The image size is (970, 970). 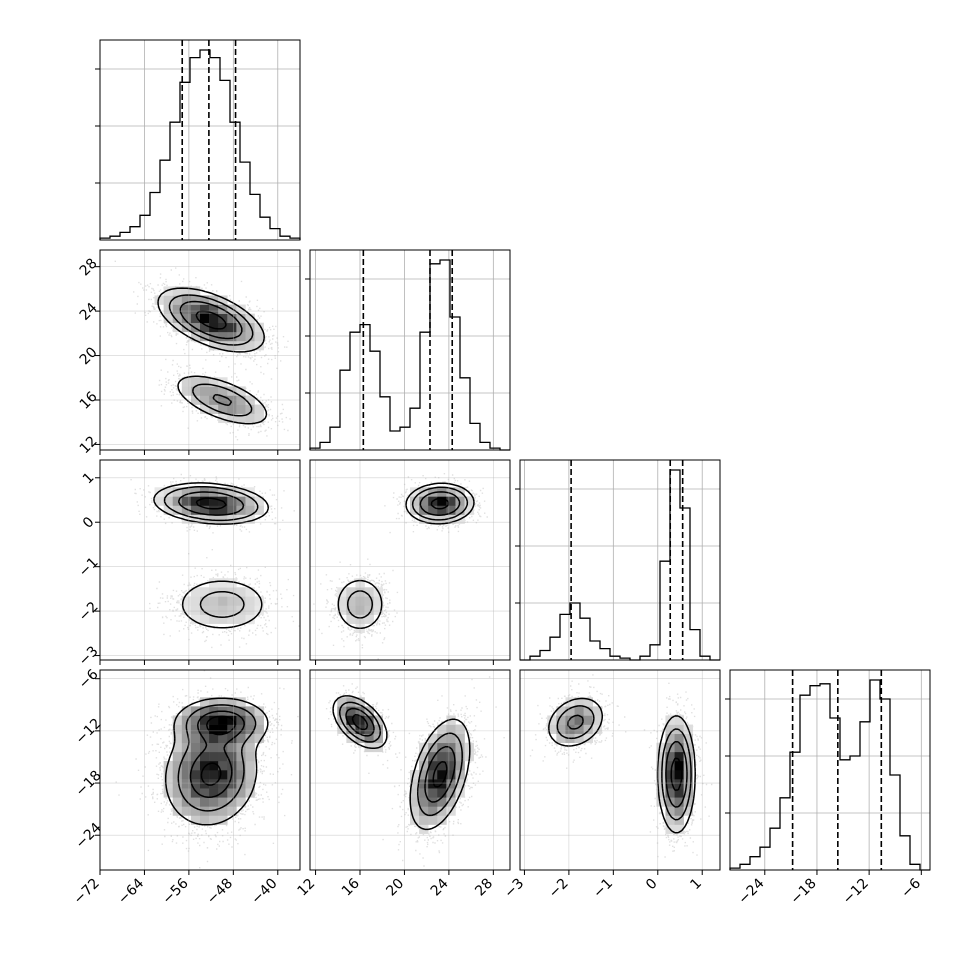 I want to click on y-tick-label: 24, so click(x=89, y=312).